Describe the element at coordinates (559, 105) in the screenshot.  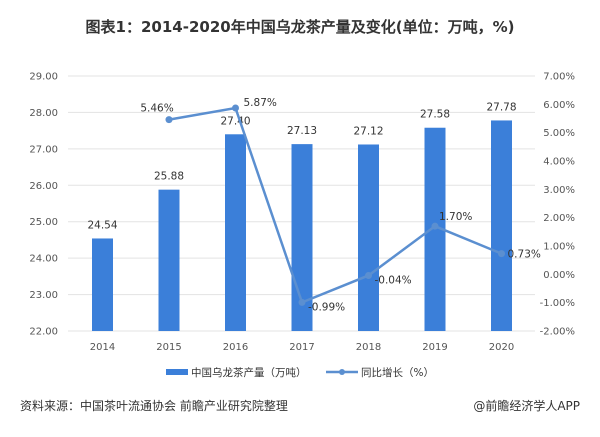
I see `y-tick-right: 6.00%` at that location.